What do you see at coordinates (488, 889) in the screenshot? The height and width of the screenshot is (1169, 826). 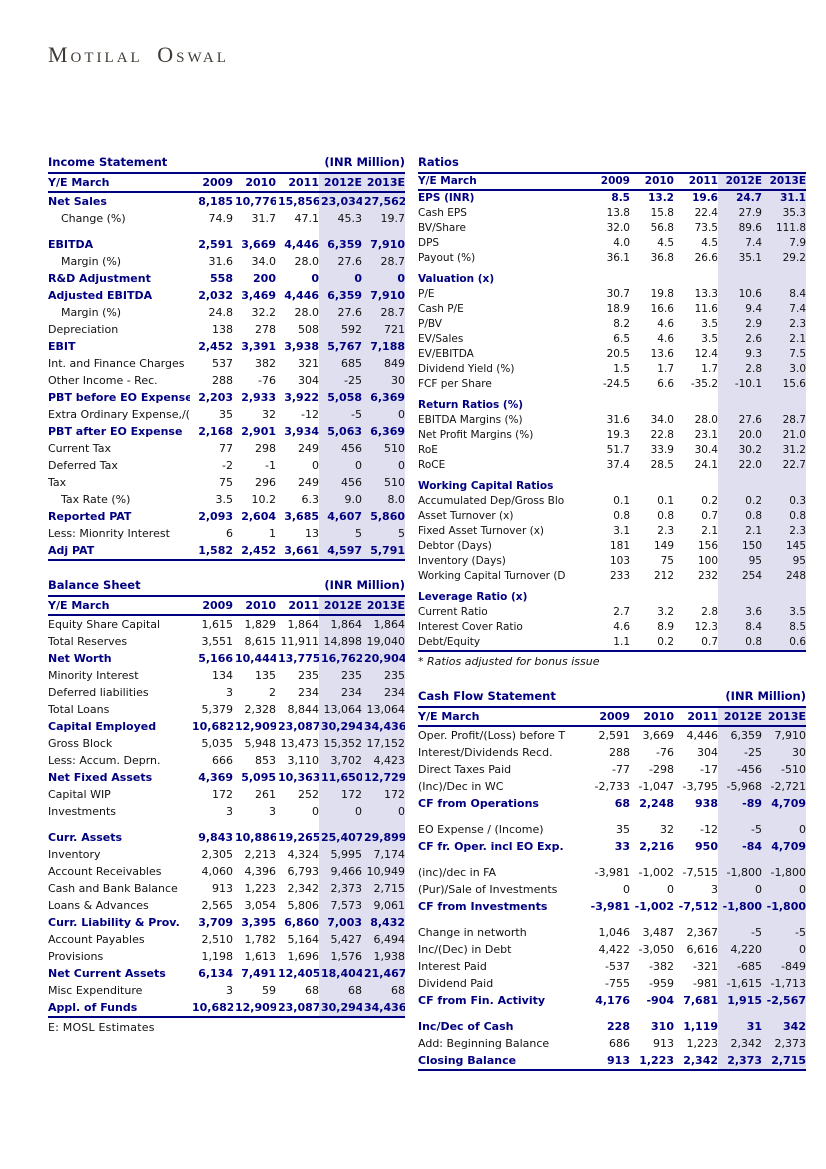 I see `row-label: (Pur)/Sale of Investments` at bounding box center [488, 889].